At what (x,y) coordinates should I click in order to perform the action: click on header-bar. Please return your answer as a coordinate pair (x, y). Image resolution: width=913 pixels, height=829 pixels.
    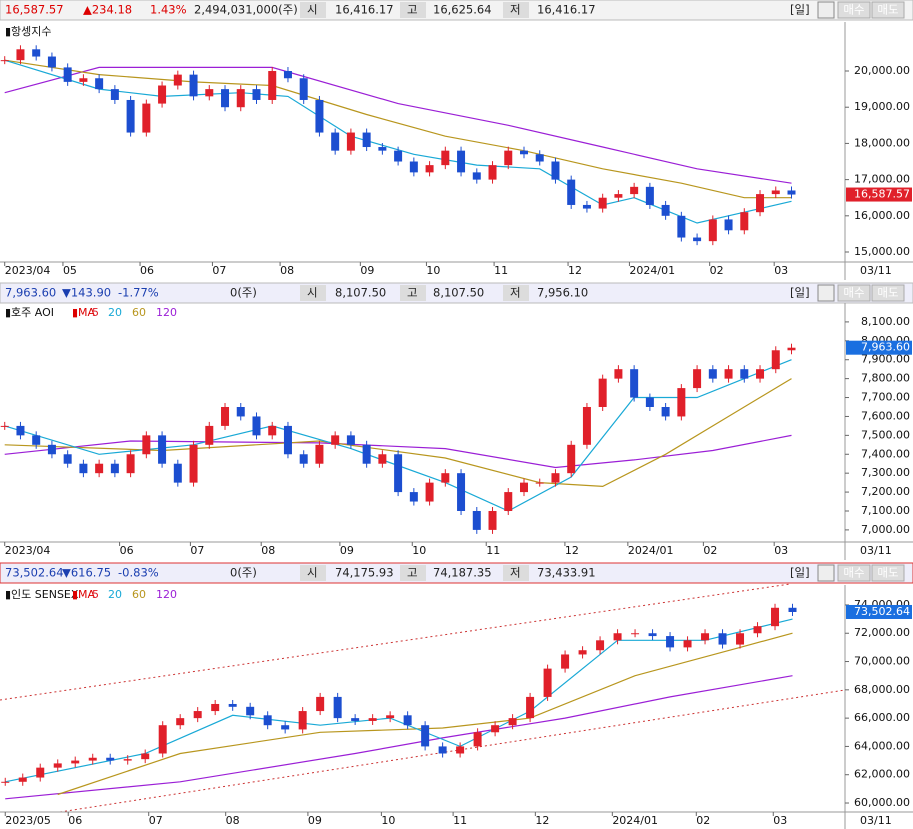
    Looking at the image, I should click on (456, 293).